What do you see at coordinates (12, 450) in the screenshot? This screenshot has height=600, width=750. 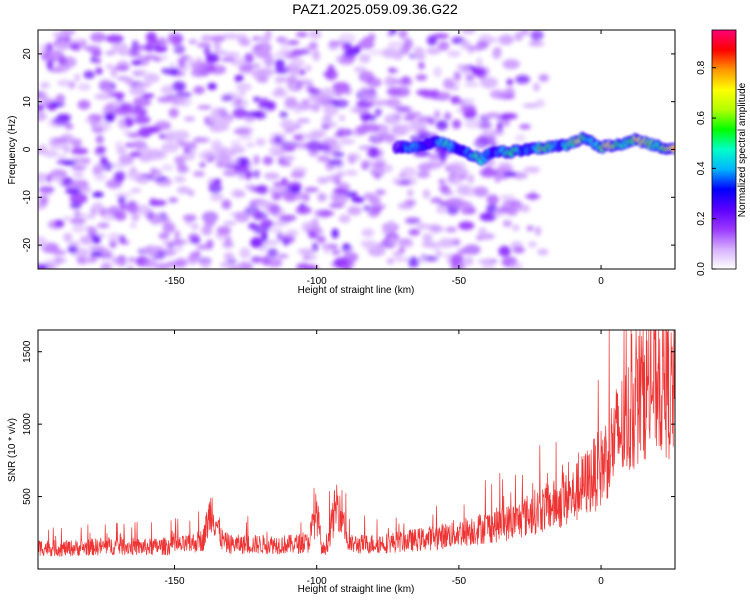 I see `snr-y-label: SNR (10 * v/v)` at bounding box center [12, 450].